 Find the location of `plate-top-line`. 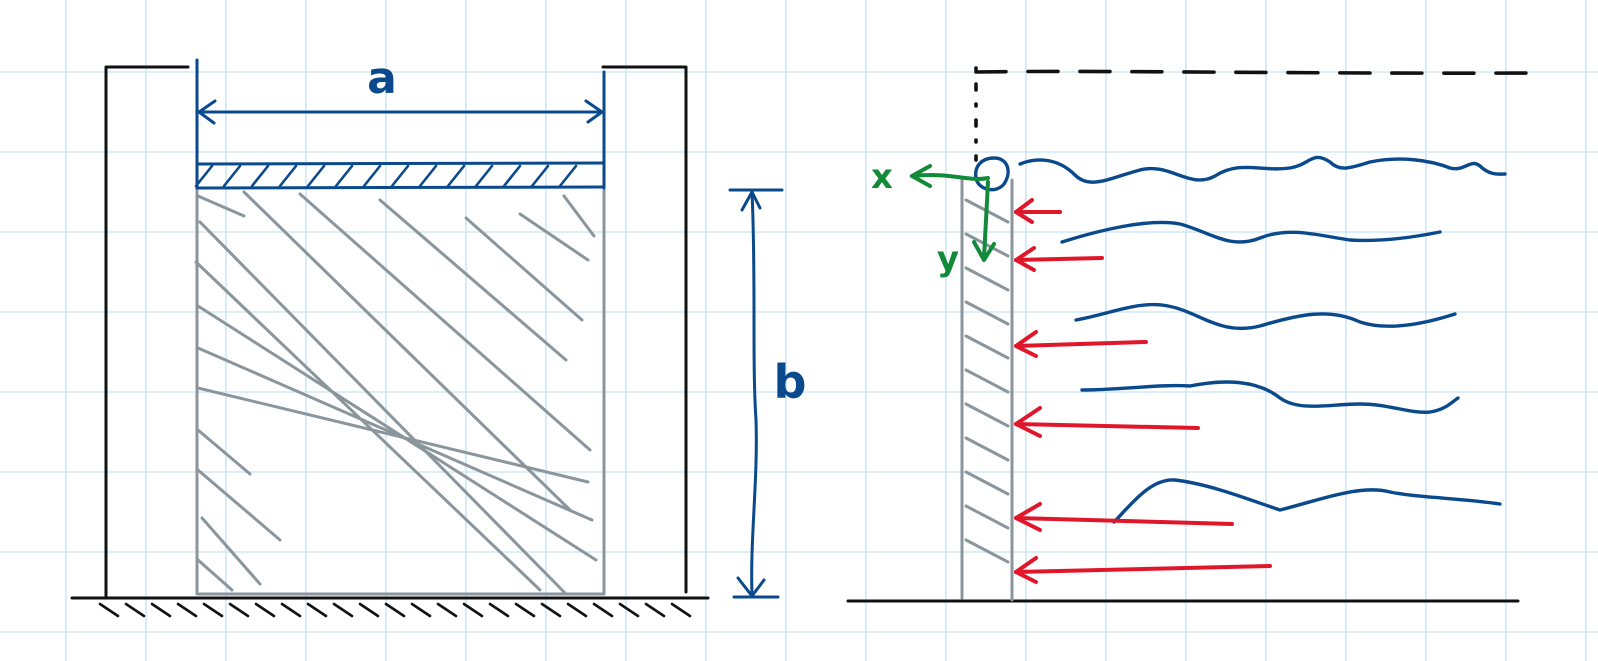

plate-top-line is located at coordinates (400, 163).